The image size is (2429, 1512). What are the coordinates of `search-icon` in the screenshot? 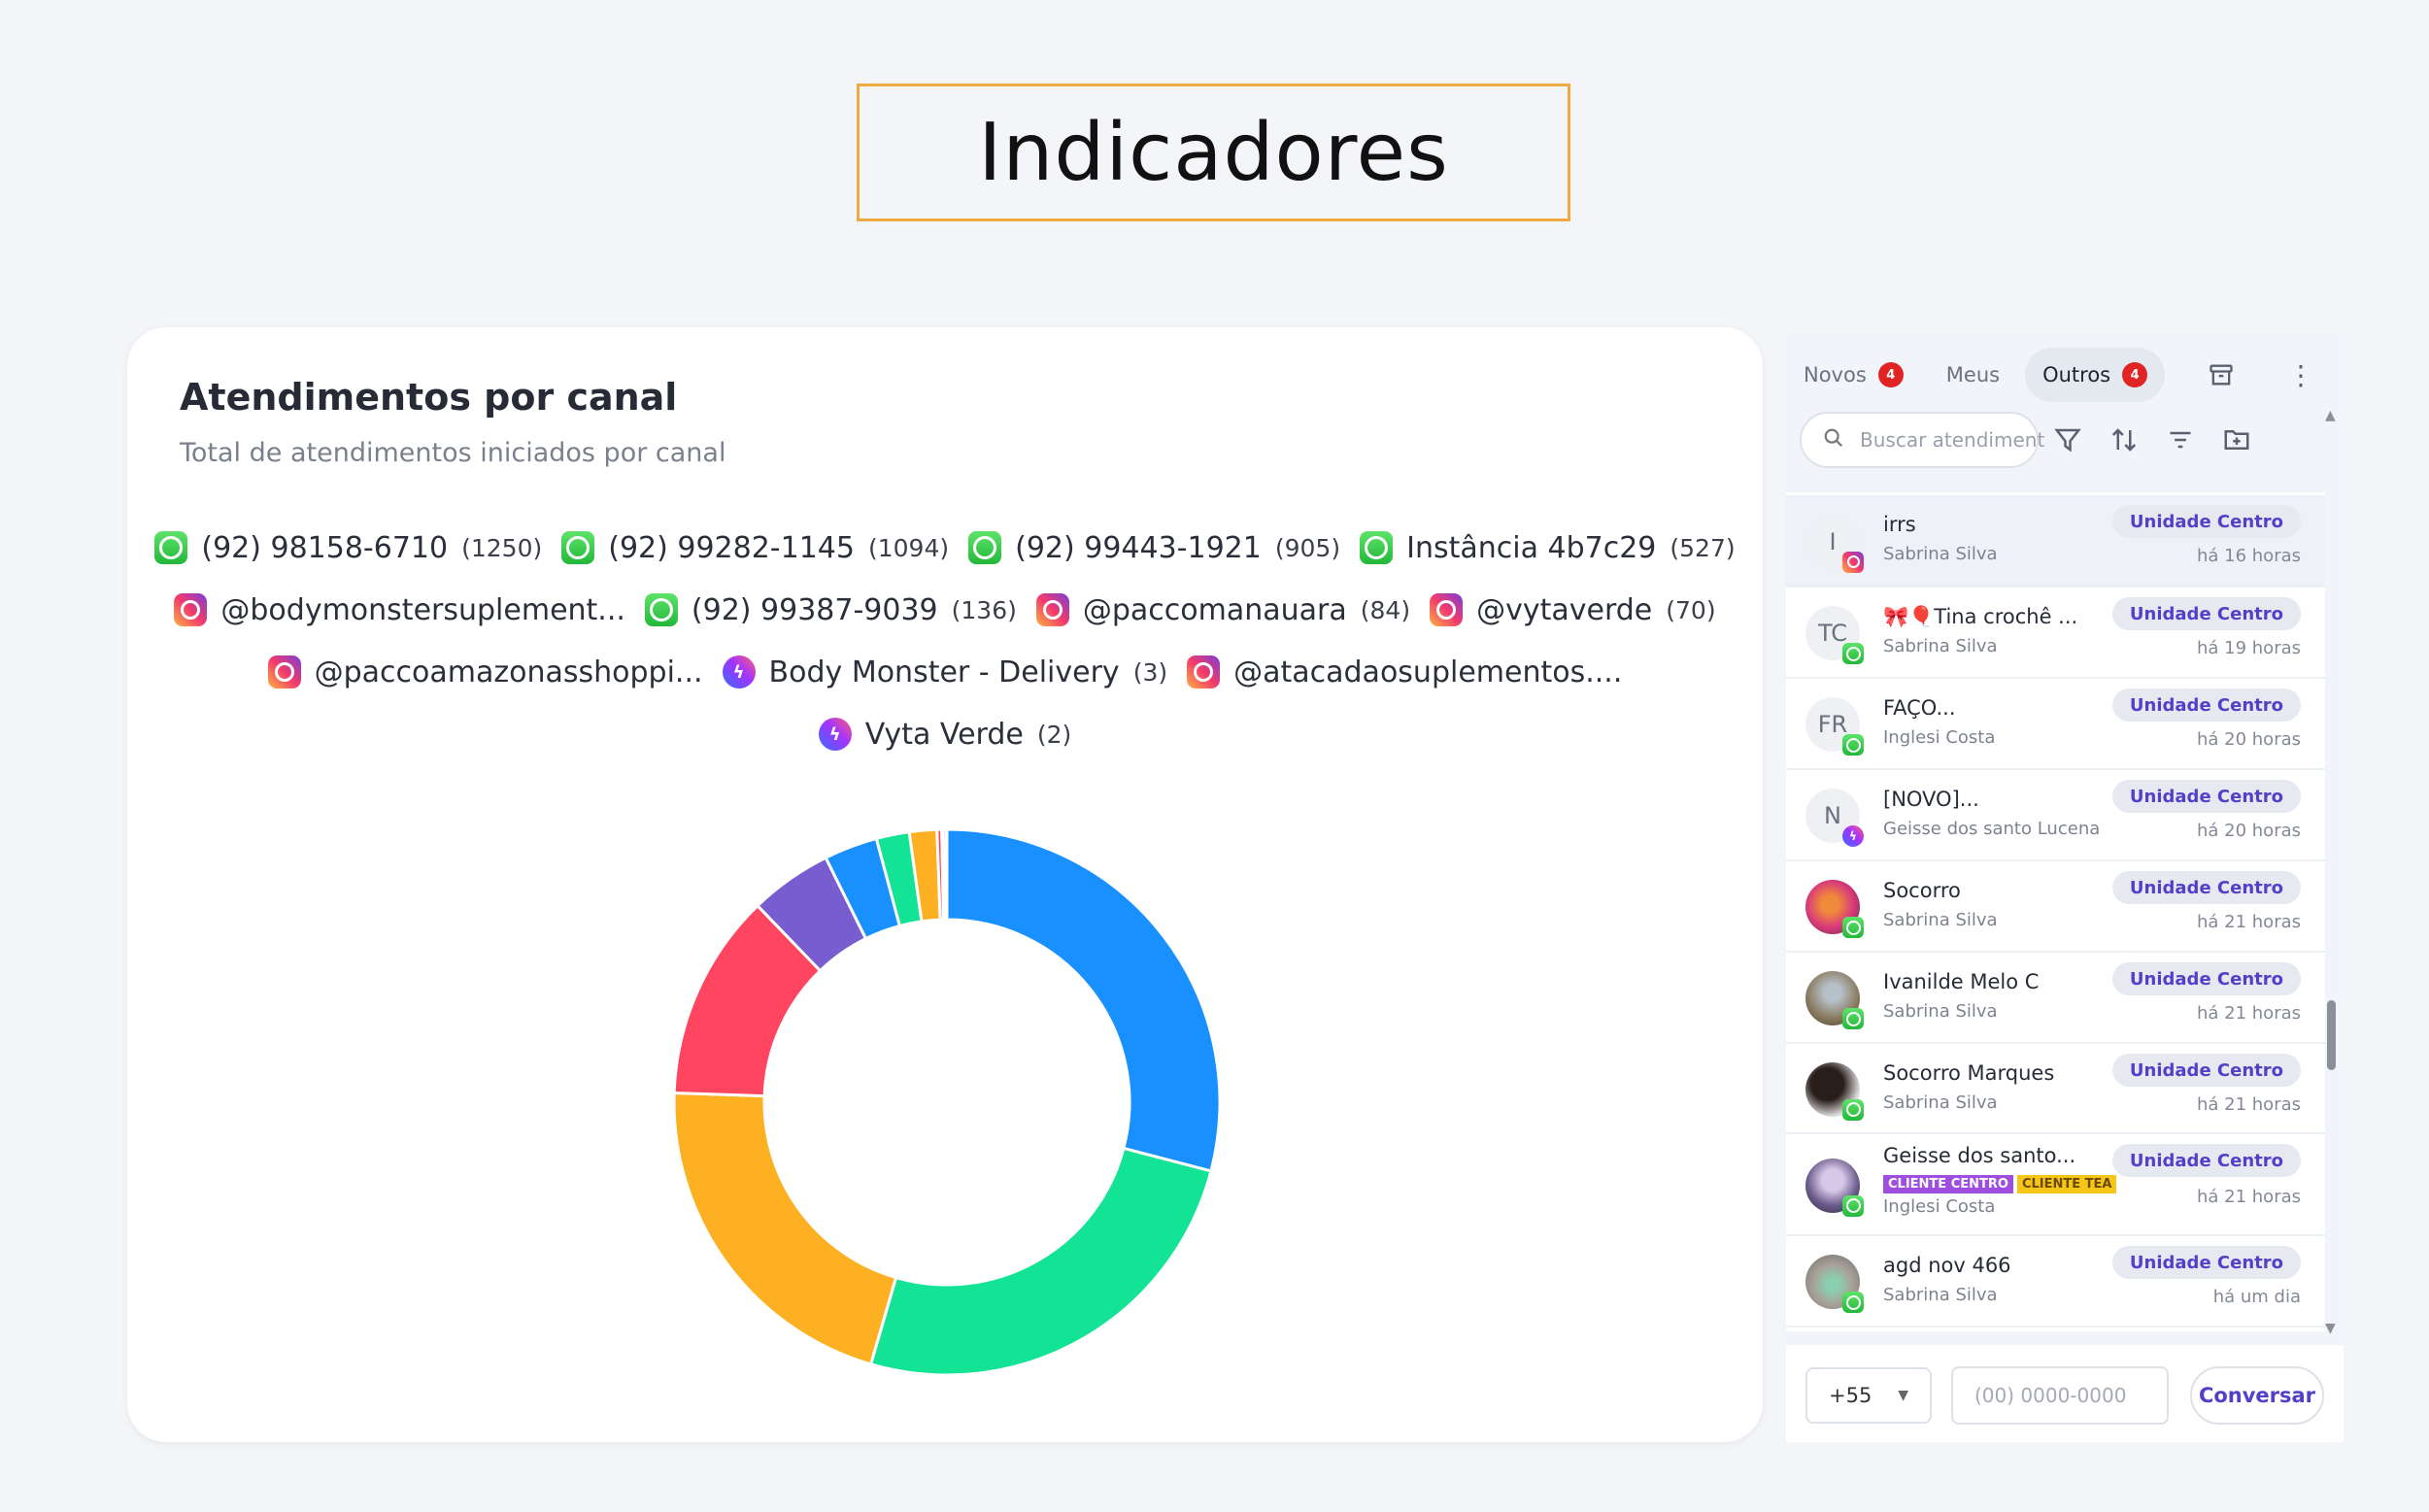 It's located at (1833, 440).